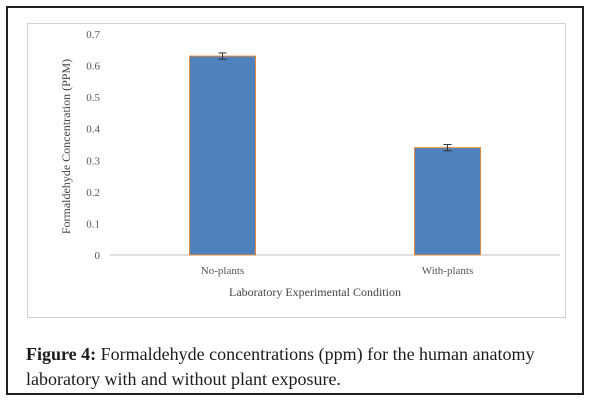 The width and height of the screenshot is (595, 406). I want to click on bar-no-plants, so click(222, 155).